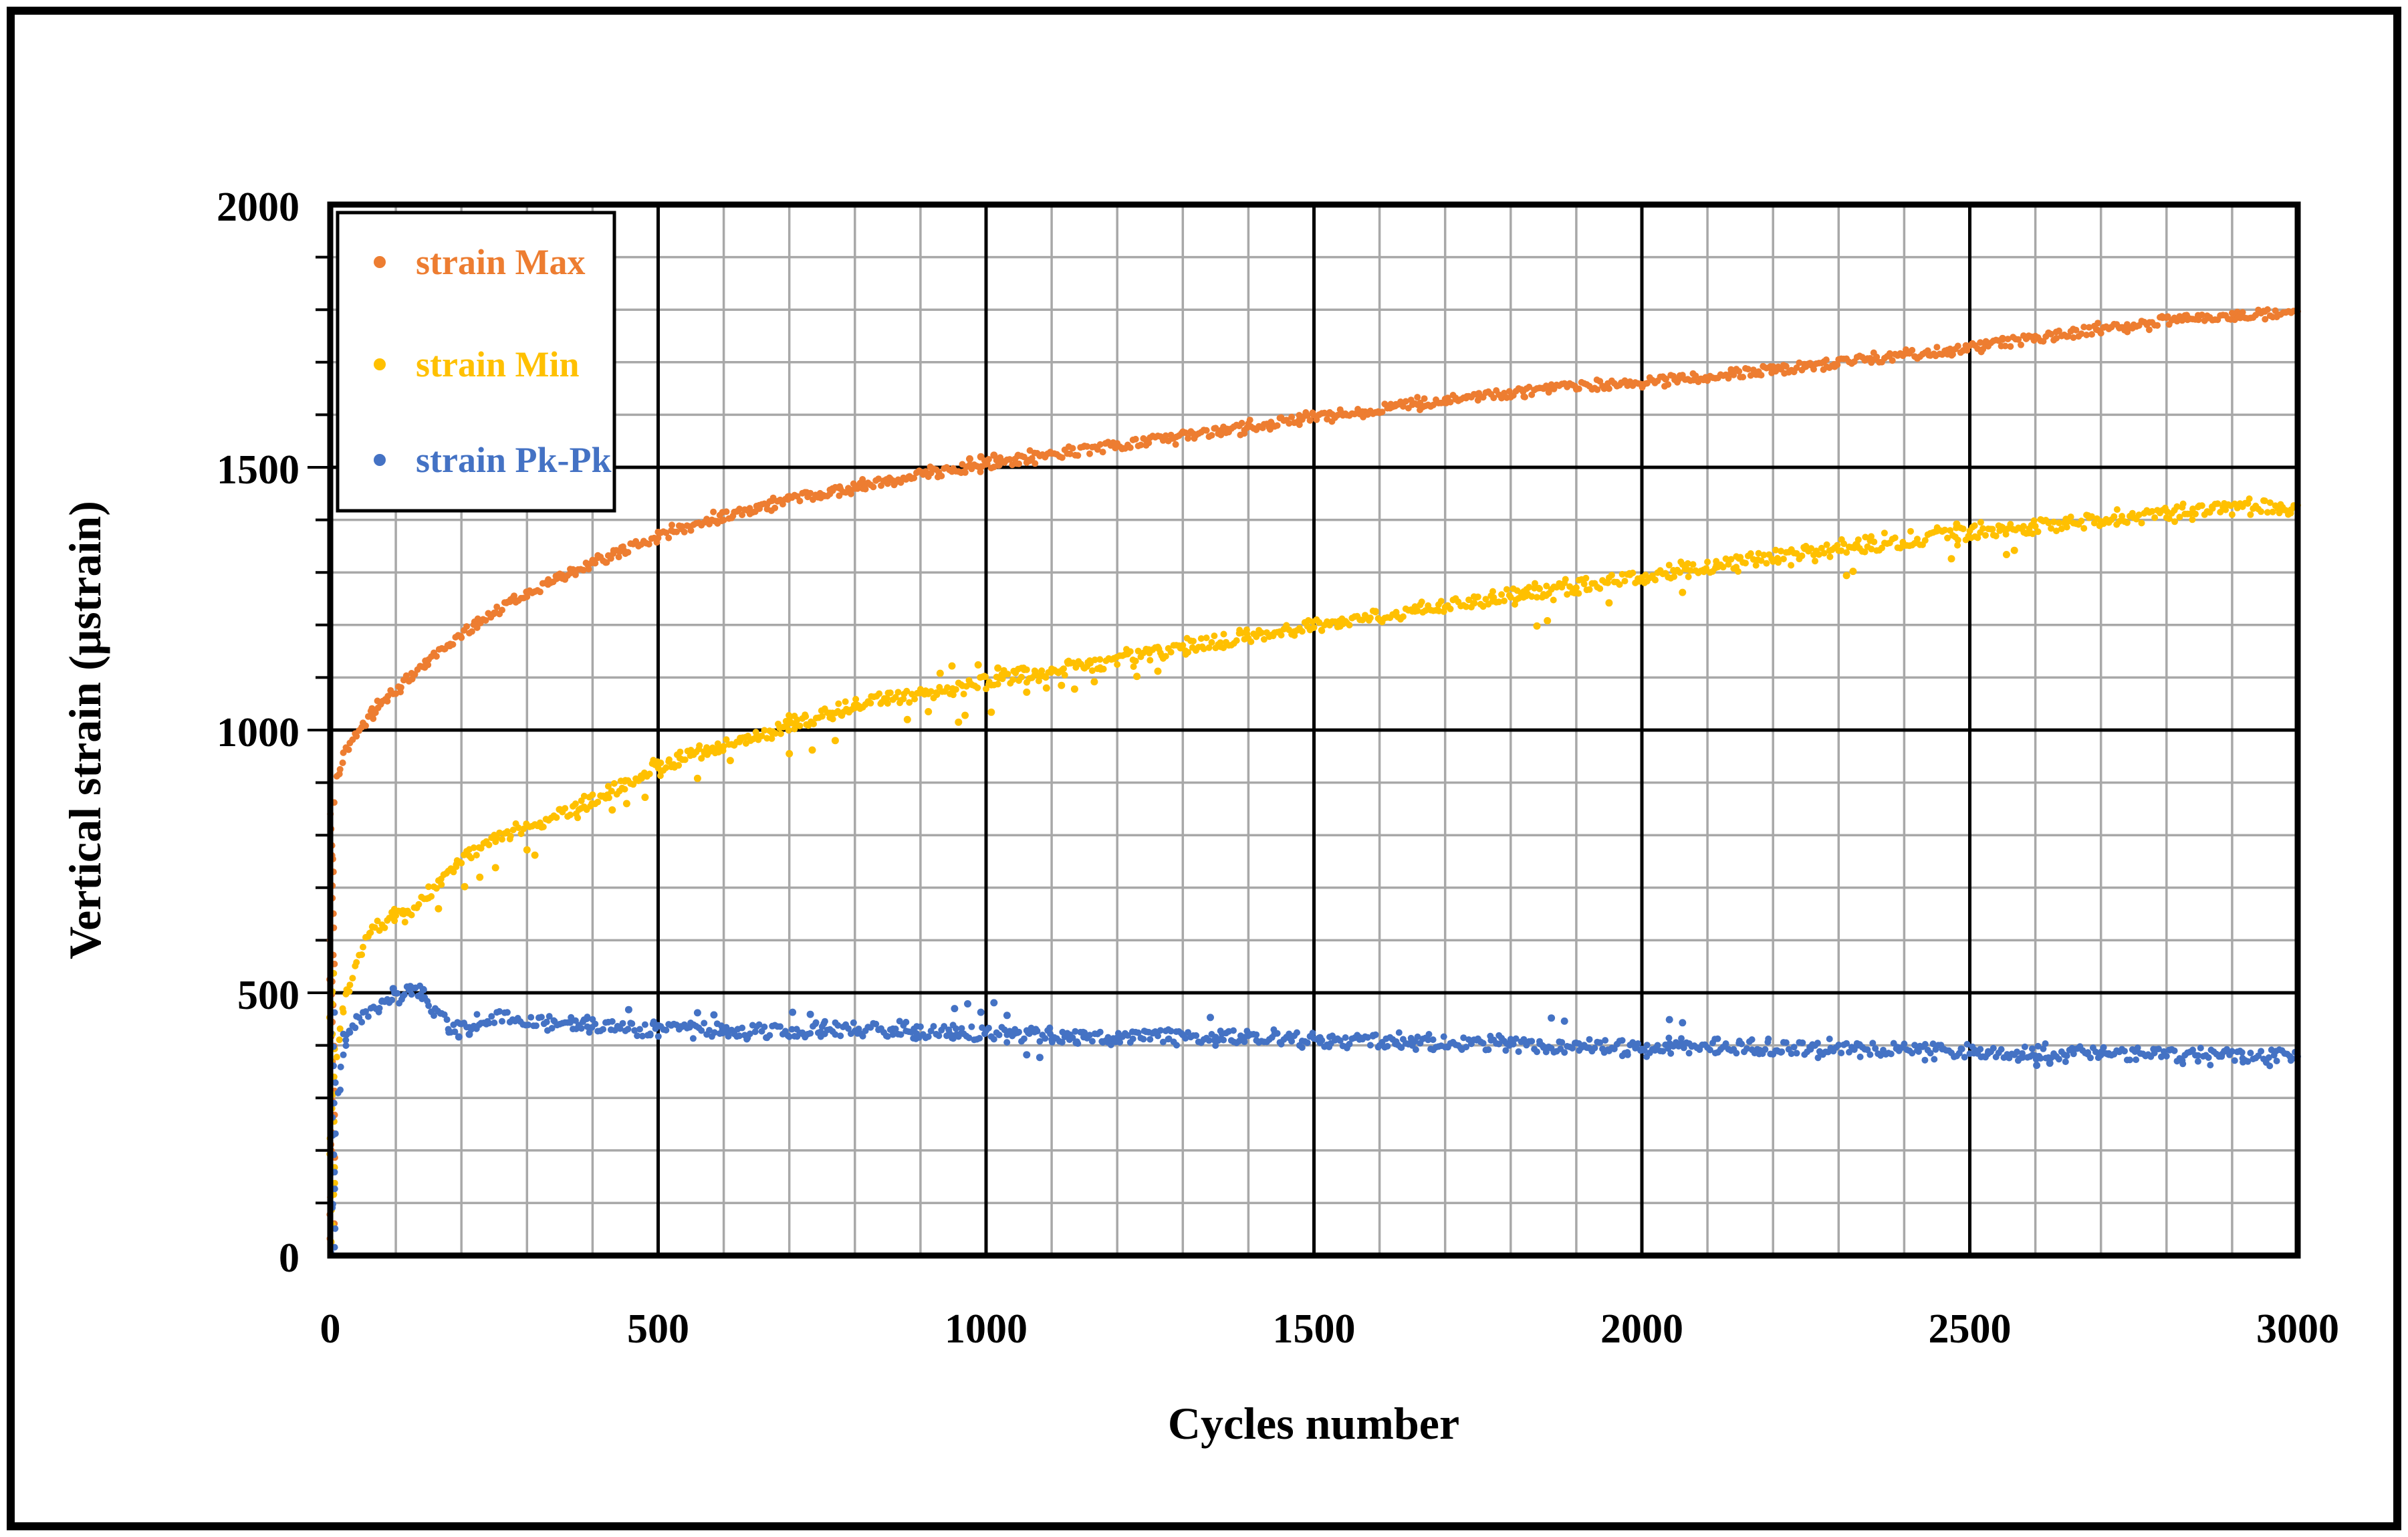 The height and width of the screenshot is (1537, 2408). I want to click on y-tick-label: 2000, so click(258, 207).